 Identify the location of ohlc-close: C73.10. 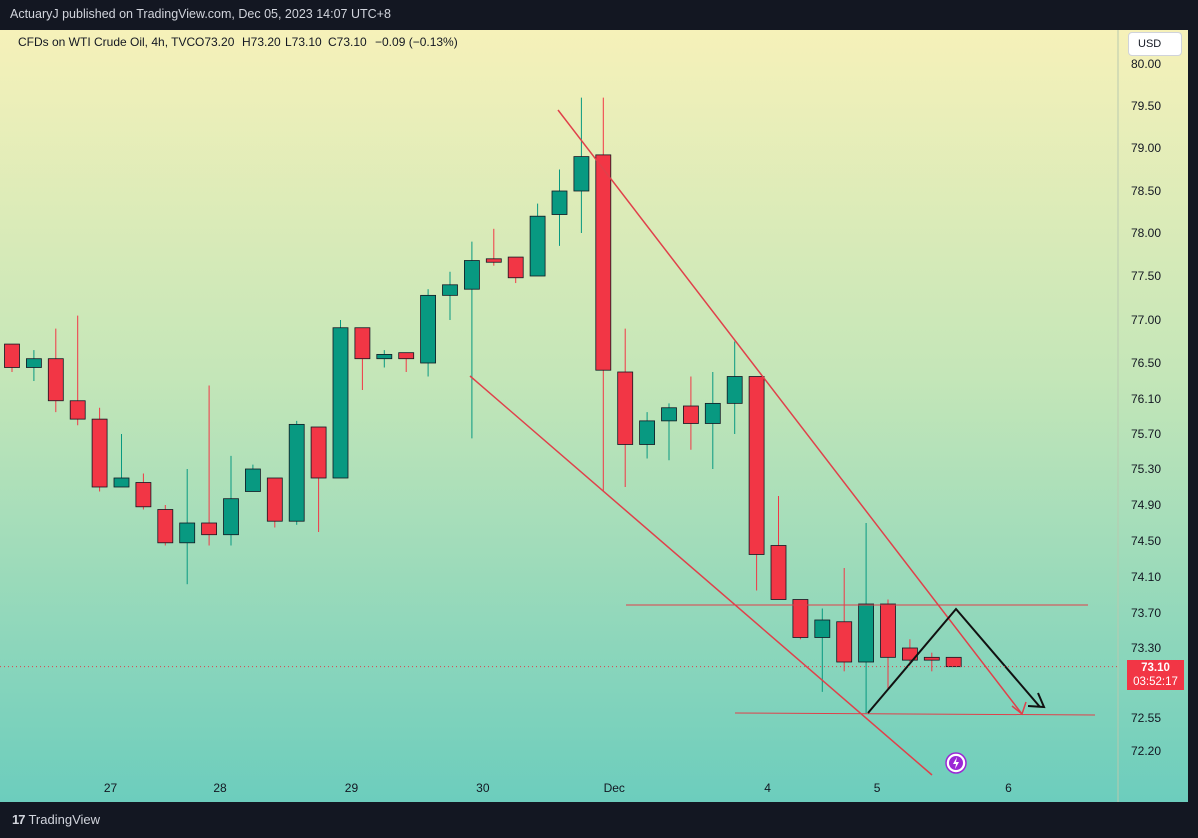
(347, 42).